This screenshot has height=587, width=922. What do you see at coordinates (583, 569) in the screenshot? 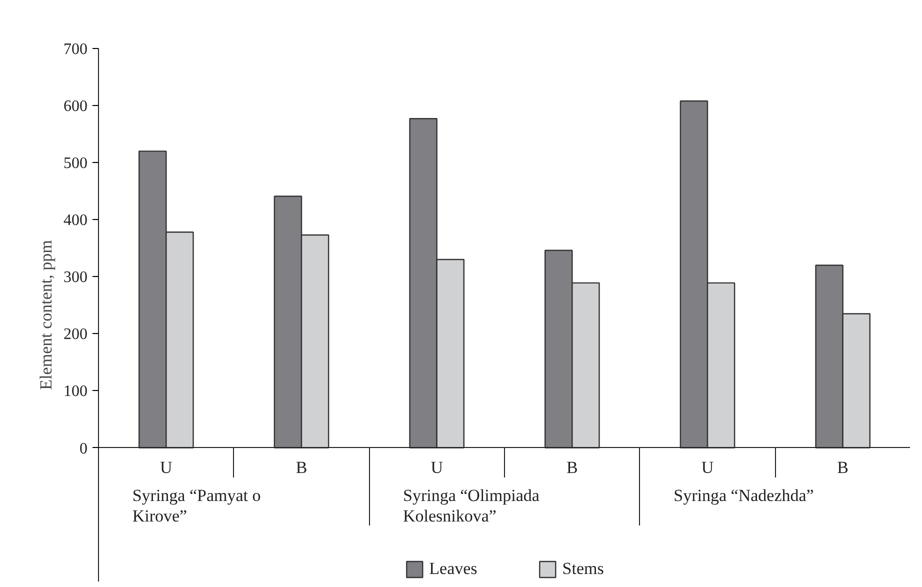
I see `legend-label: Stems` at bounding box center [583, 569].